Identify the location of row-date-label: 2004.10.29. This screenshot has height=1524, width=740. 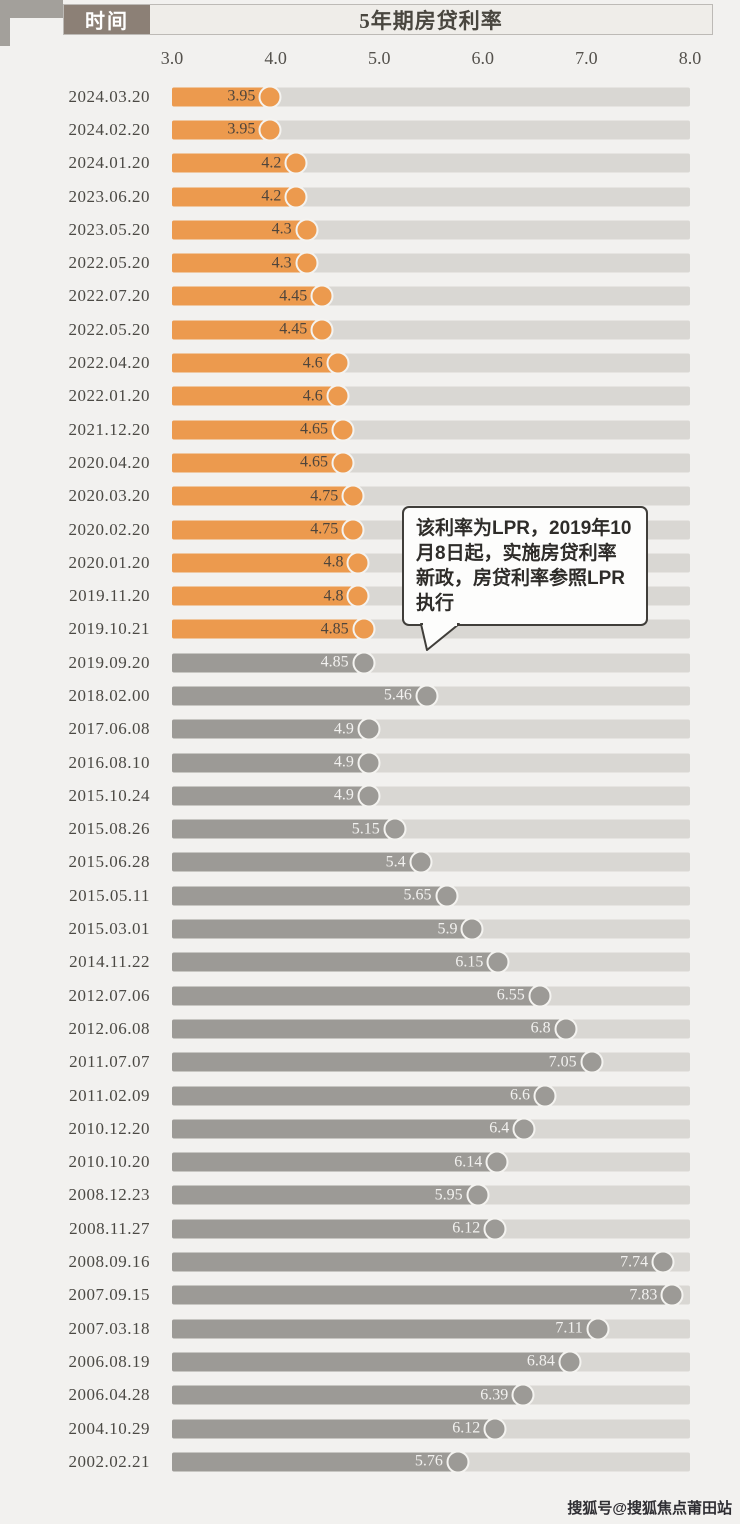
(109, 1428).